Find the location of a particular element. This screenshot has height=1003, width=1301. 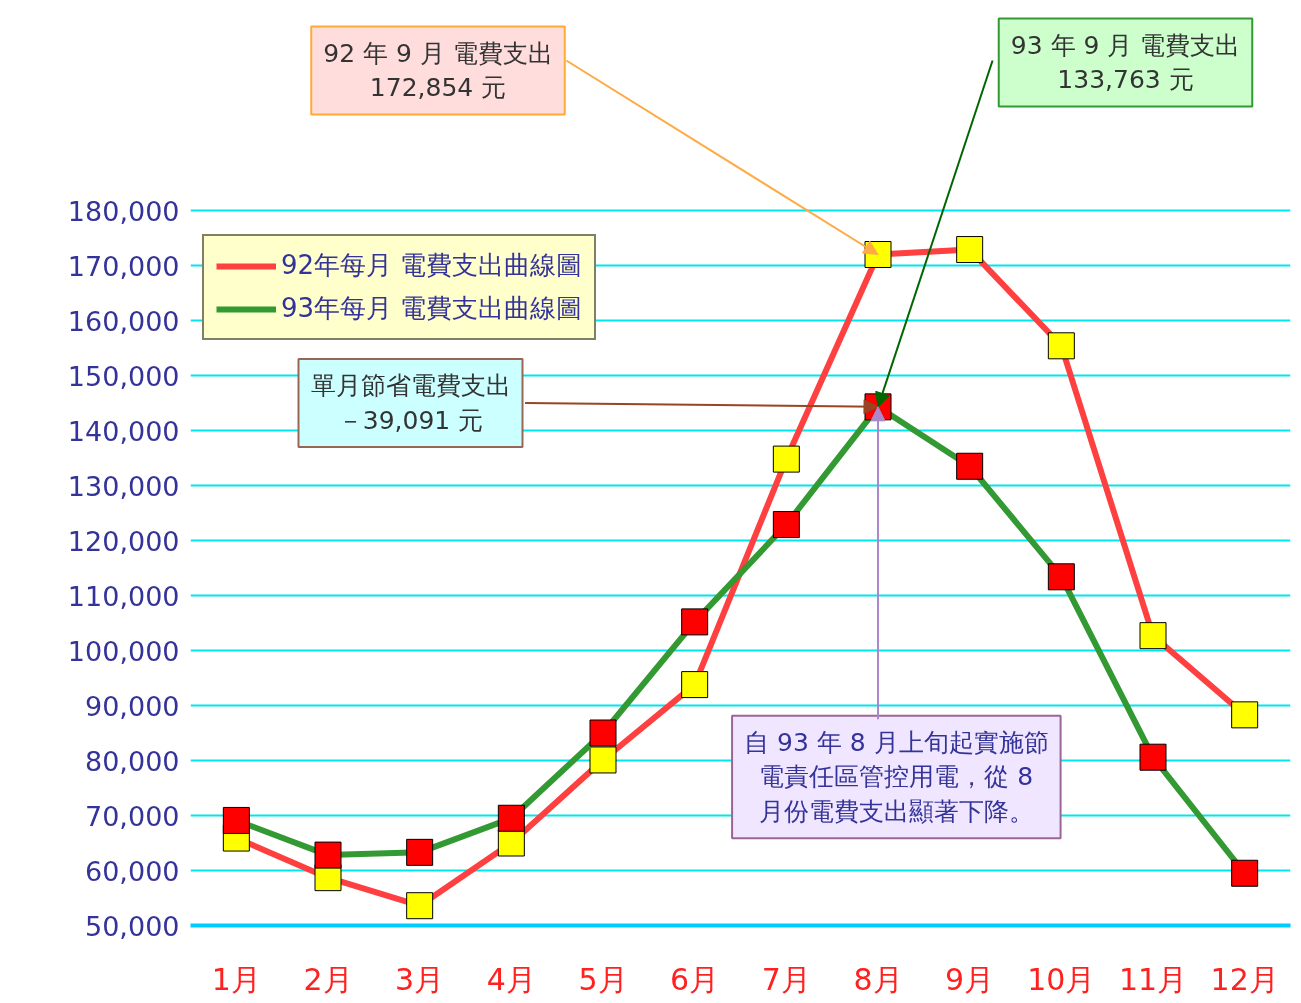

x-tick-label: 5月 is located at coordinates (603, 979).